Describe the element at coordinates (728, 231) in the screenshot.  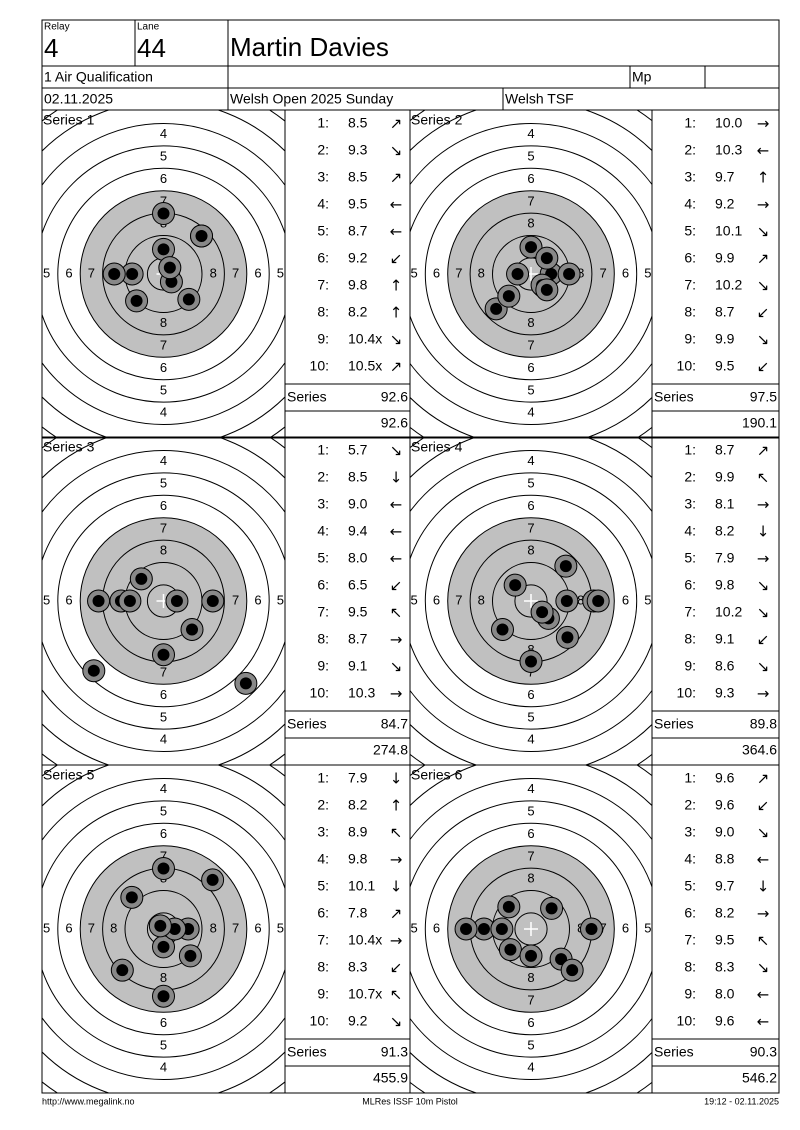
I see `shot-score: 10.1` at that location.